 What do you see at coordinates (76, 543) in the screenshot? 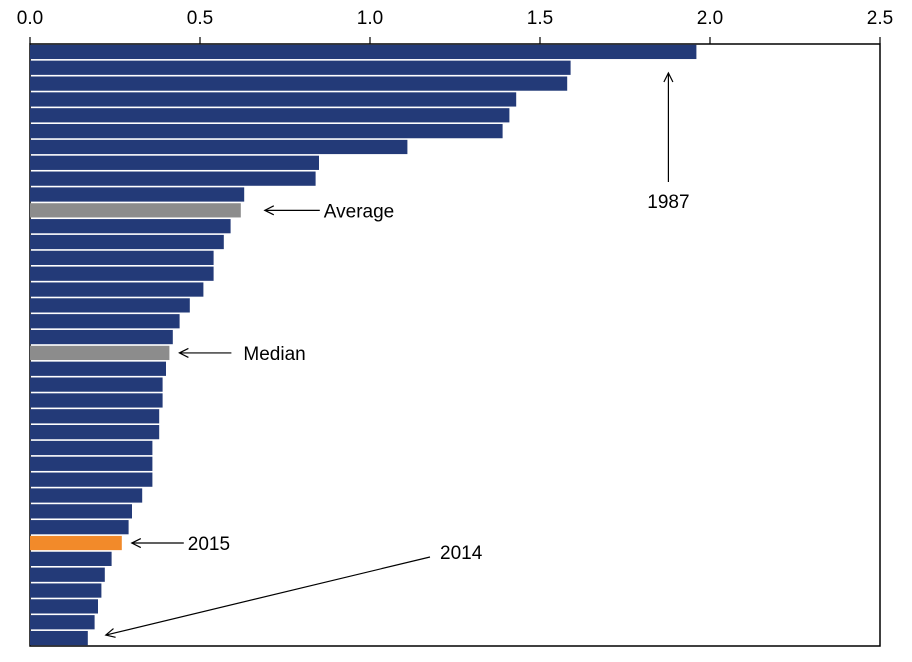
I see `bar-highlight` at bounding box center [76, 543].